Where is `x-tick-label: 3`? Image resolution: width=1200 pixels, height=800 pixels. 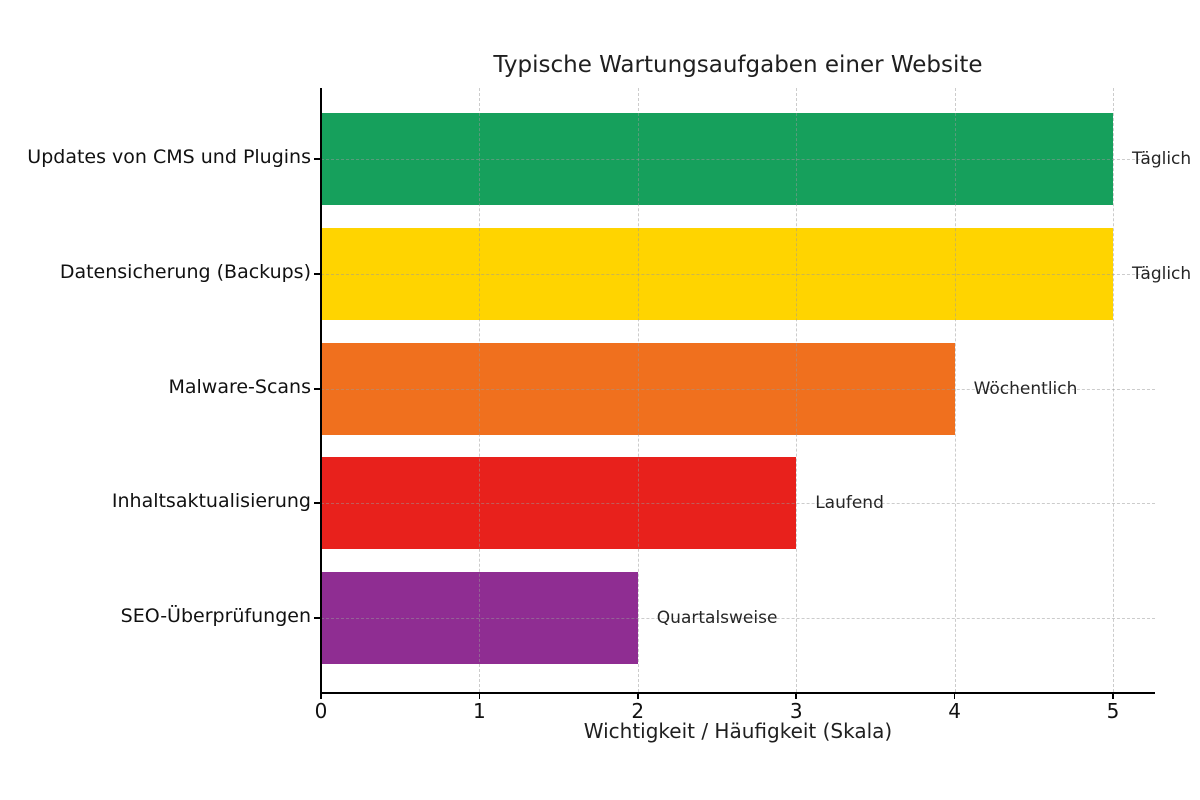
x-tick-label: 3 is located at coordinates (796, 711).